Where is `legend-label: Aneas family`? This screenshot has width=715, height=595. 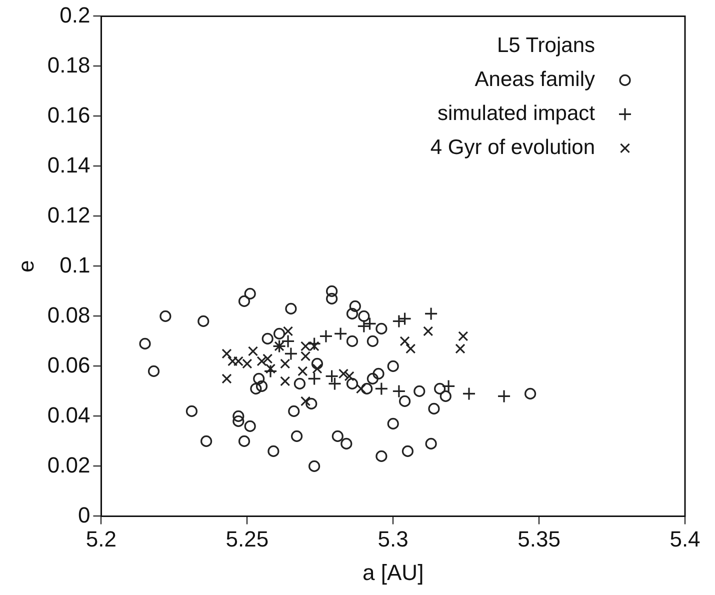 legend-label: Aneas family is located at coordinates (535, 79).